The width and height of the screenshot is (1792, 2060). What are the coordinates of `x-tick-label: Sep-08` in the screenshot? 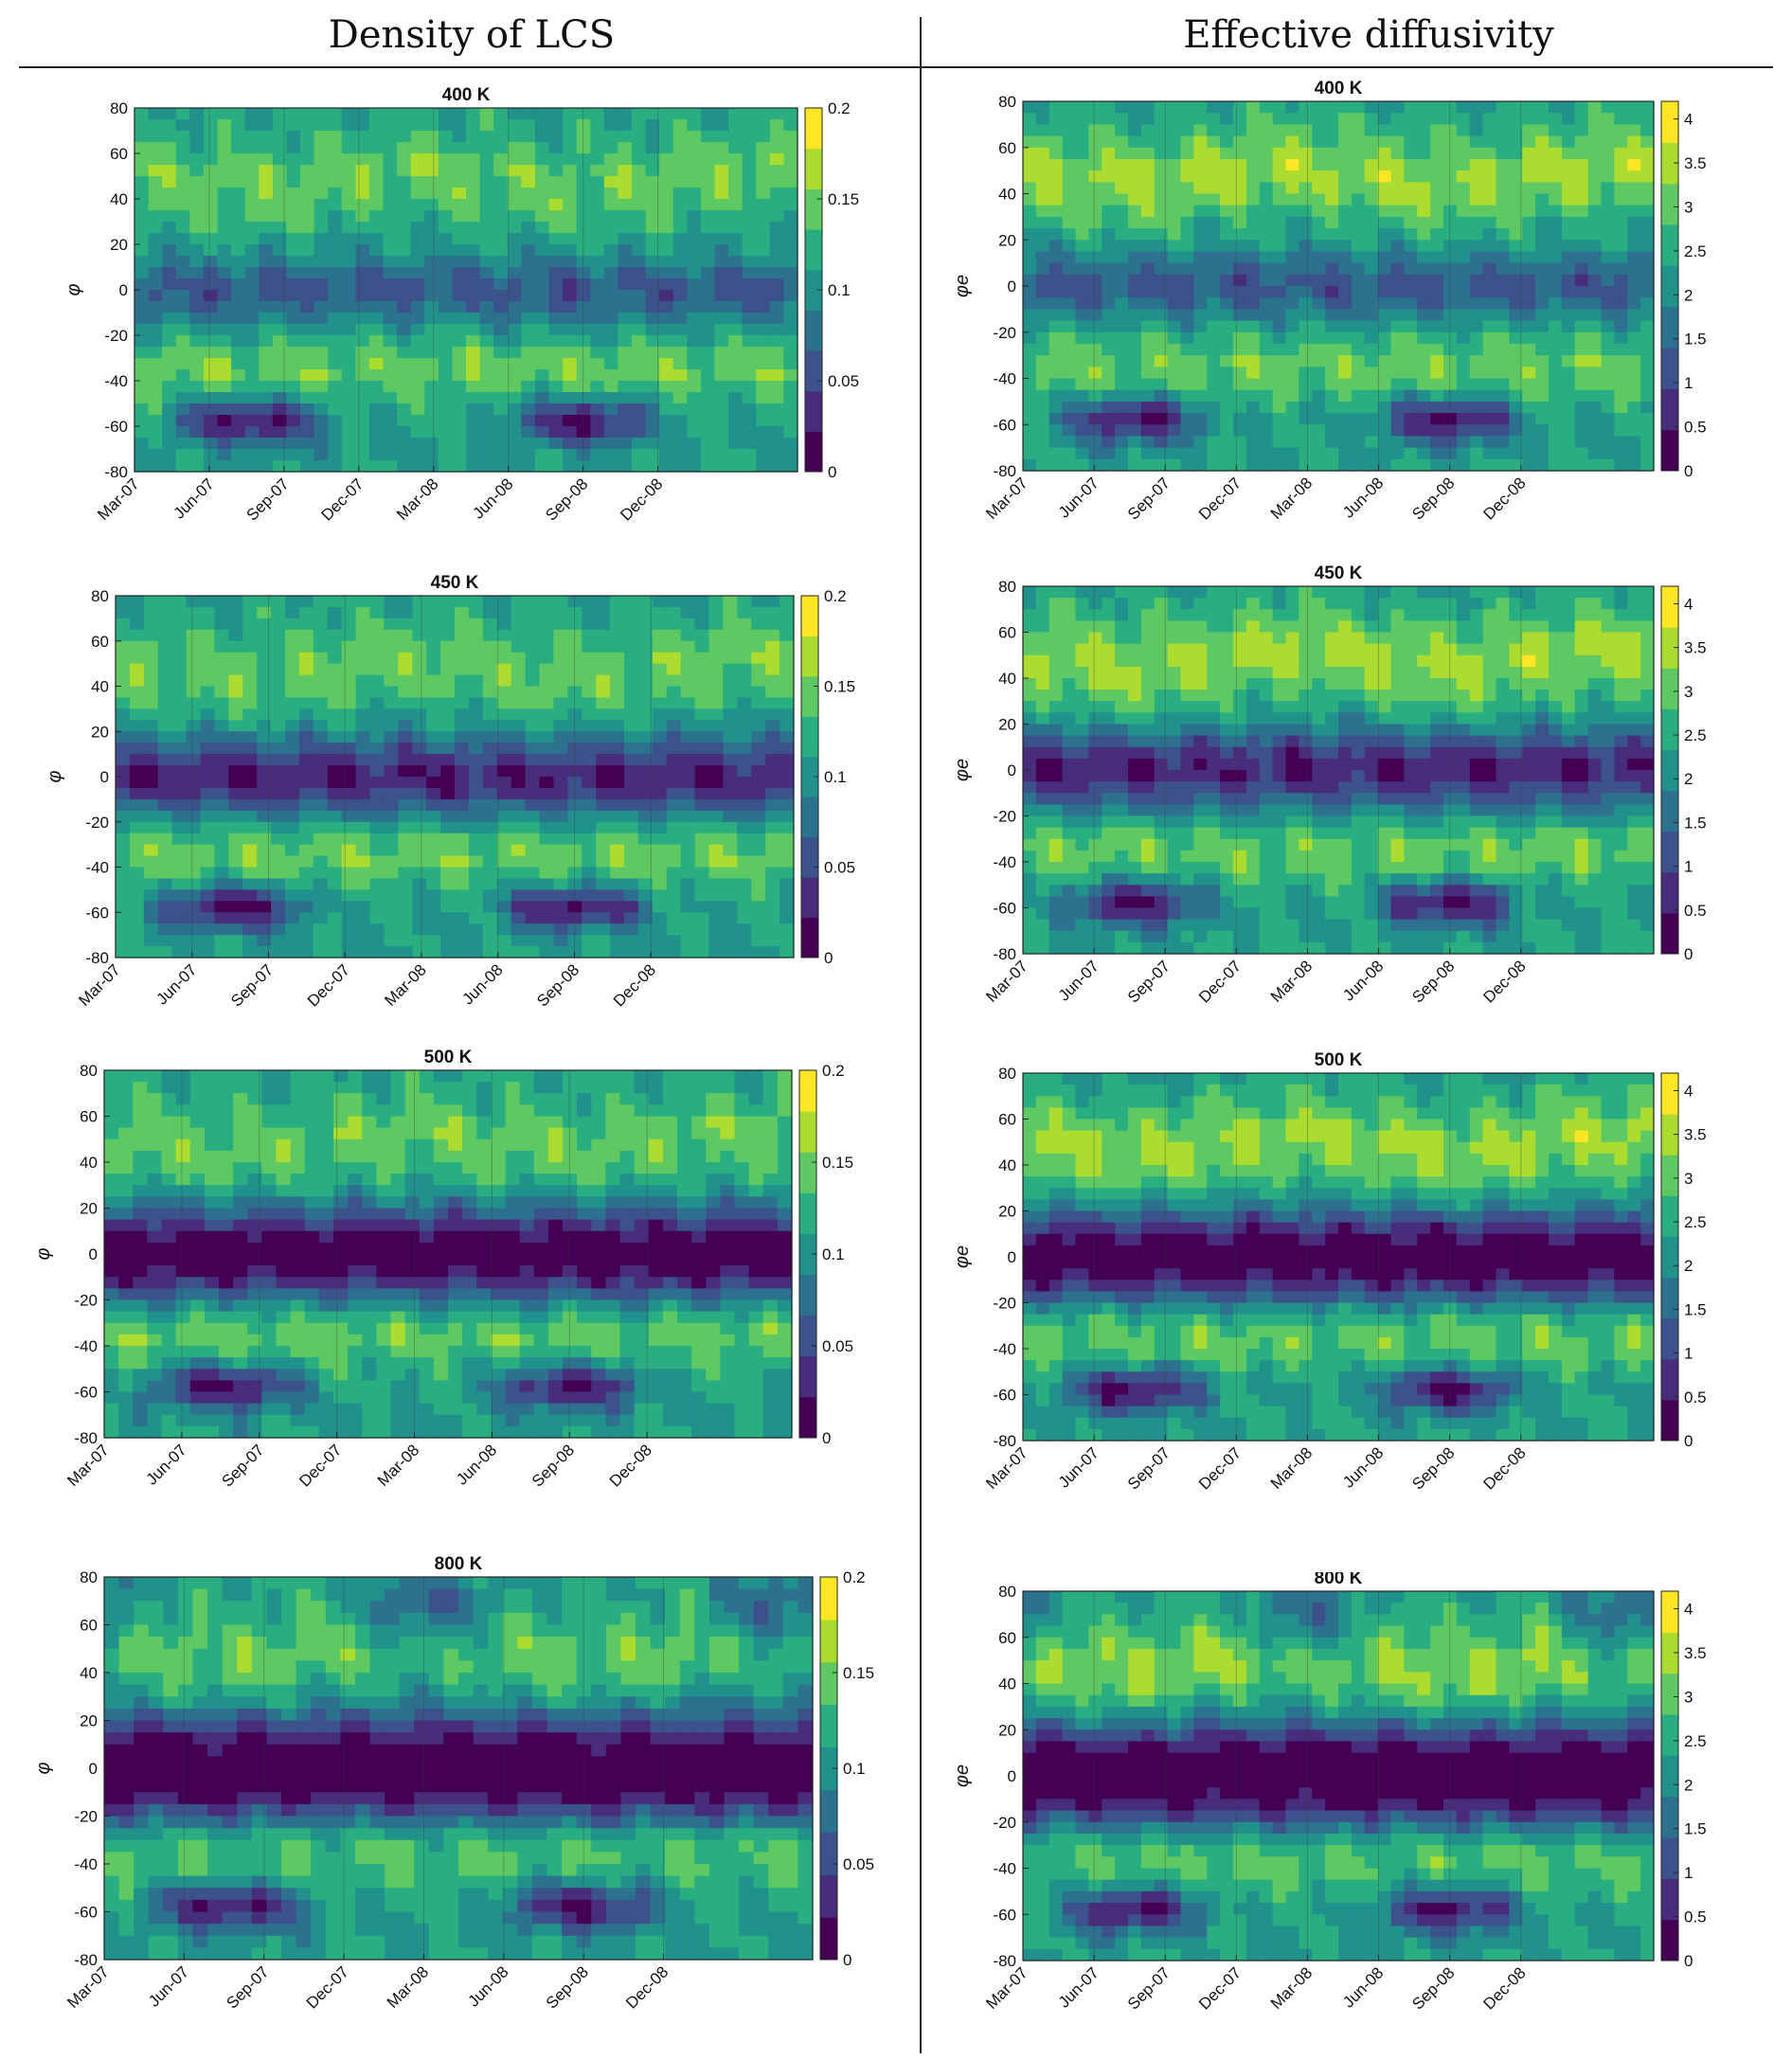 It's located at (1433, 499).